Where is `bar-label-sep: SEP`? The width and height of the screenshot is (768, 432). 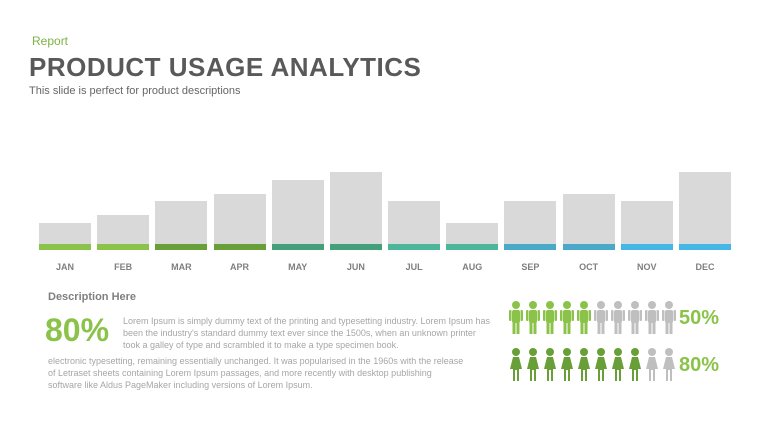 bar-label-sep: SEP is located at coordinates (530, 267).